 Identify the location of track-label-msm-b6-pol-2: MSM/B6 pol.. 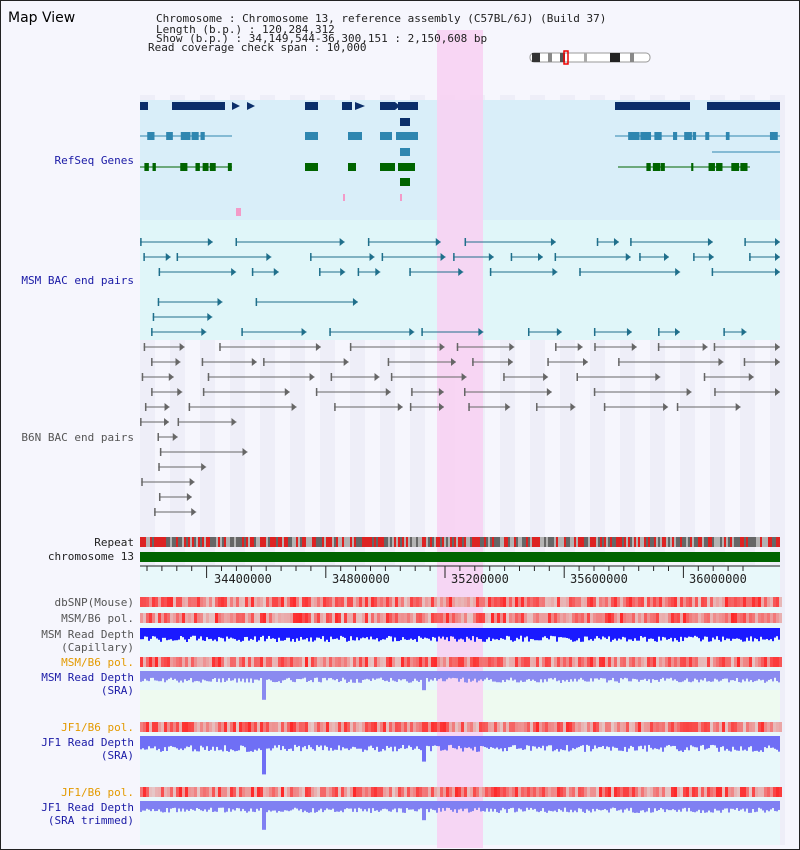
(97, 662).